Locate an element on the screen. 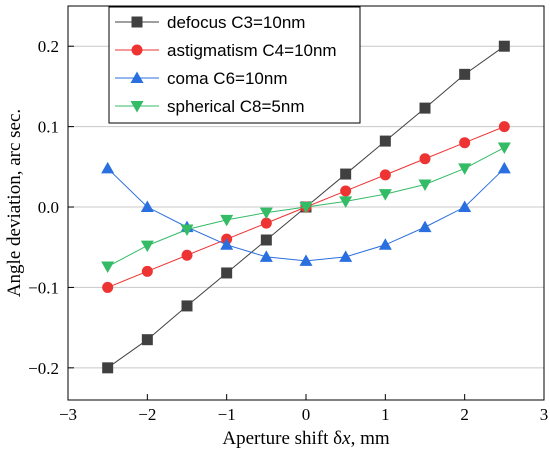  x-tick-label: 0 is located at coordinates (306, 414).